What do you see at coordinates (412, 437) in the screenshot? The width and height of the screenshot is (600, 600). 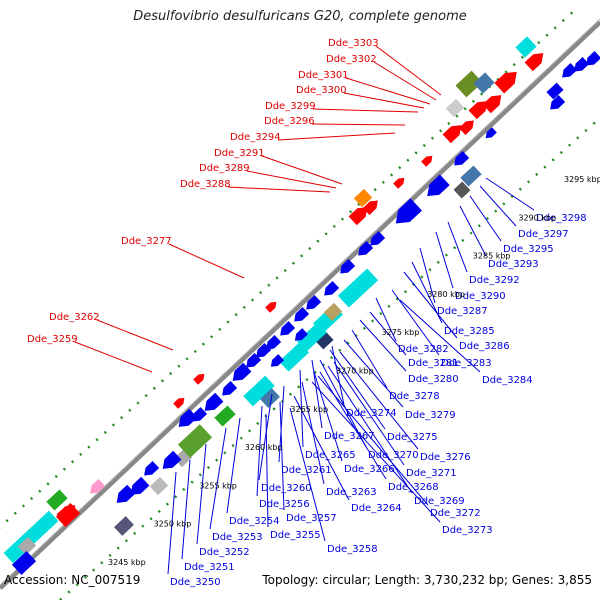 I see `reverse-gene-label-18: Dde_3275` at bounding box center [412, 437].